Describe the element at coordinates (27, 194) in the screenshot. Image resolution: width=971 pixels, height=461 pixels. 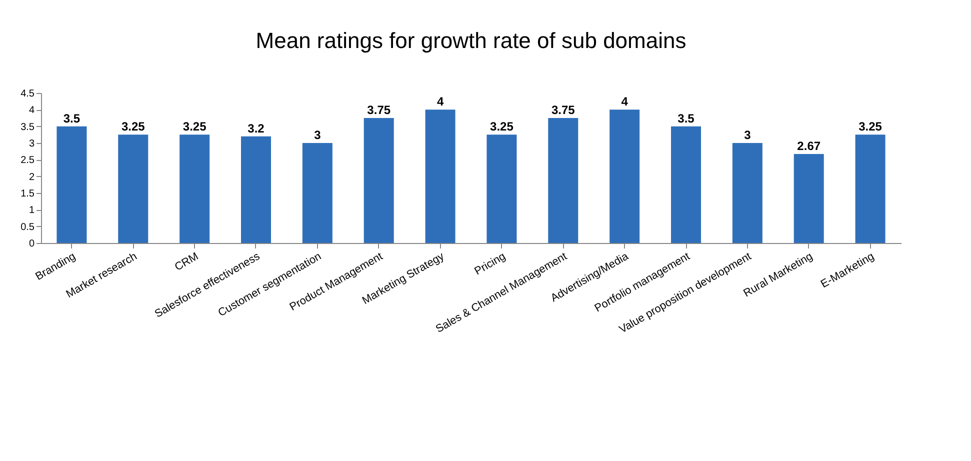
I see `y-tick-label: 1.5` at that location.